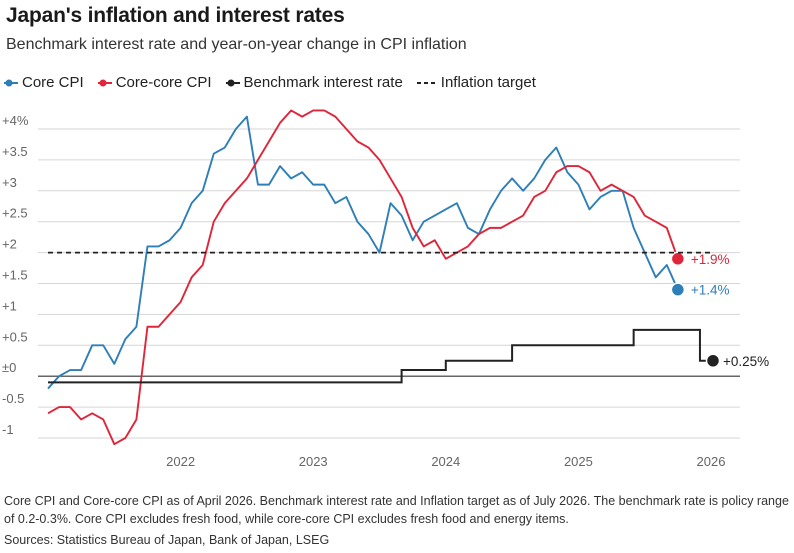  Describe the element at coordinates (13, 398) in the screenshot. I see `y-tick-label: -0.5` at that location.